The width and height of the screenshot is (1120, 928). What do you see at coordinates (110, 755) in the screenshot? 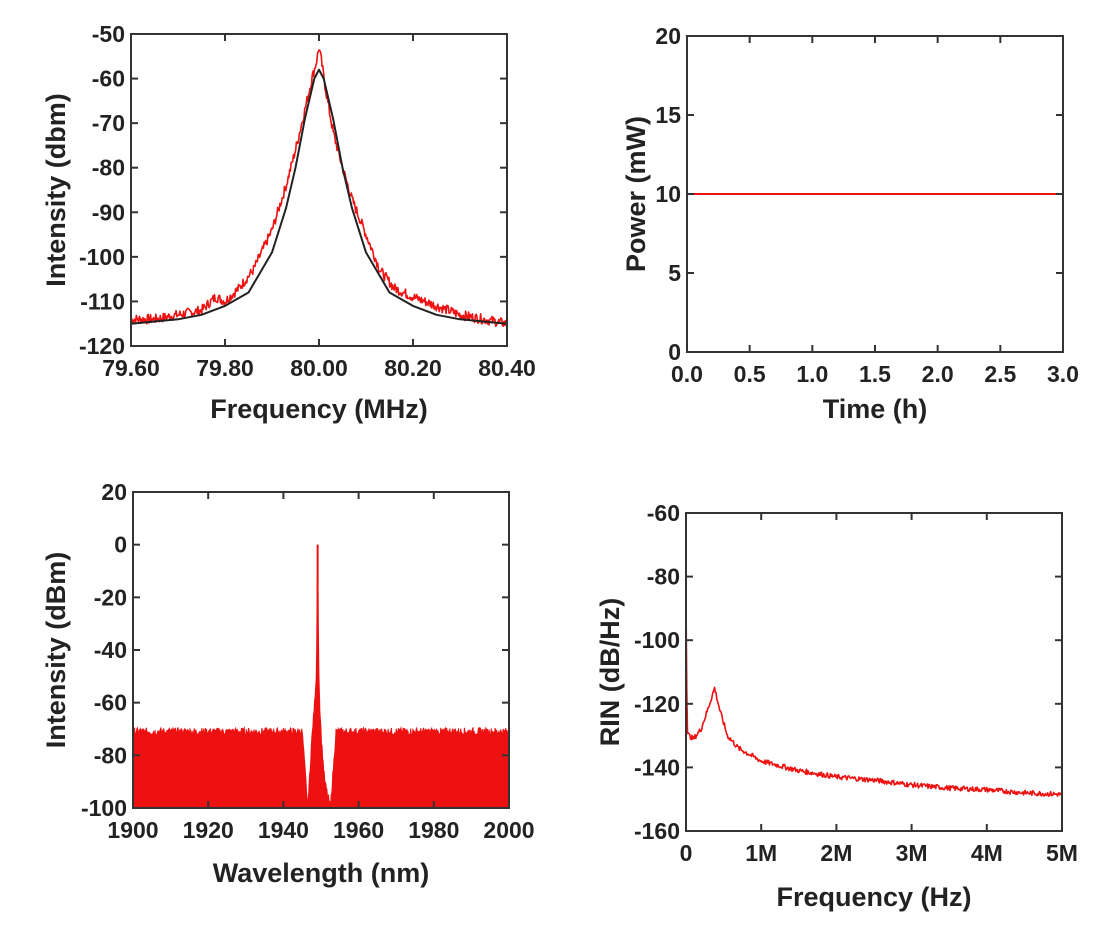
I see `y-tick-label-c-1: -80` at bounding box center [110, 755].